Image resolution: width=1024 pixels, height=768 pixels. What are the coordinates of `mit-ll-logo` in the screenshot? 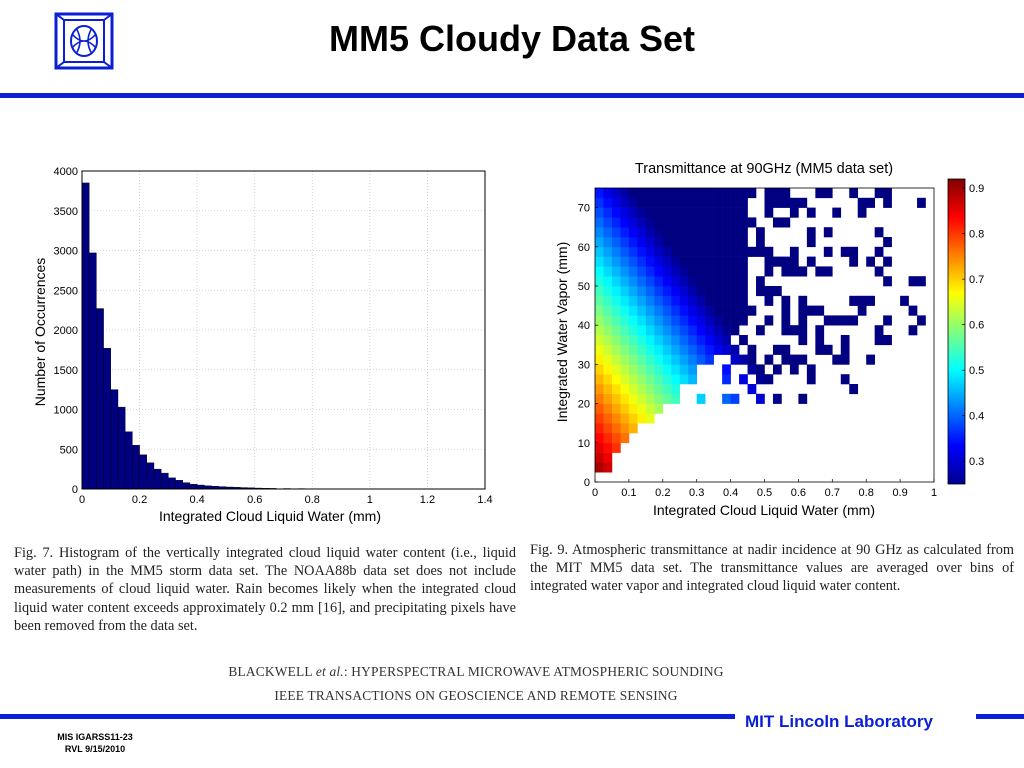 It's located at (84, 41).